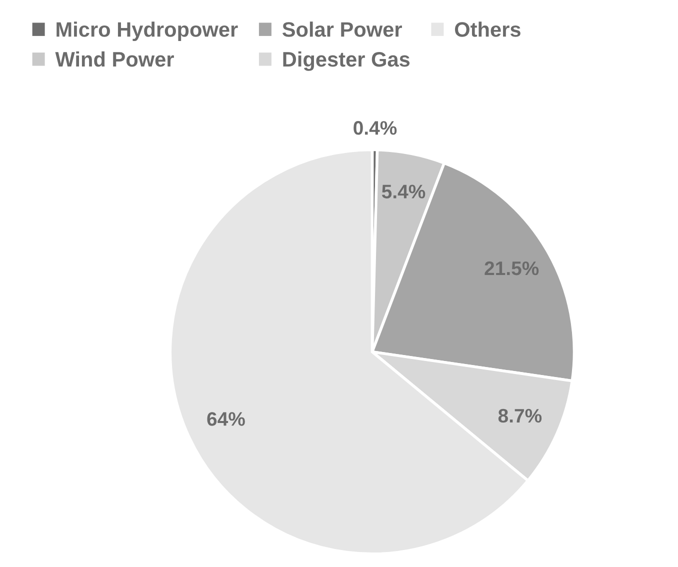 Image resolution: width=678 pixels, height=567 pixels. Describe the element at coordinates (342, 29) in the screenshot. I see `legend-label: Solar Power` at that location.